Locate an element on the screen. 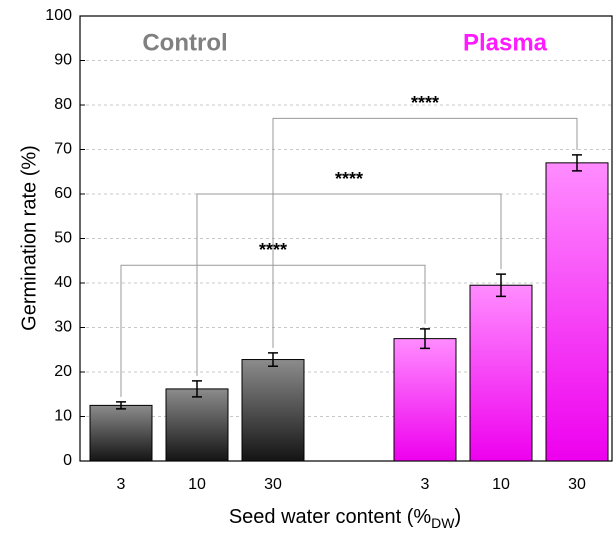 This screenshot has height=535, width=616. y-tick-label: 10 is located at coordinates (63, 416).